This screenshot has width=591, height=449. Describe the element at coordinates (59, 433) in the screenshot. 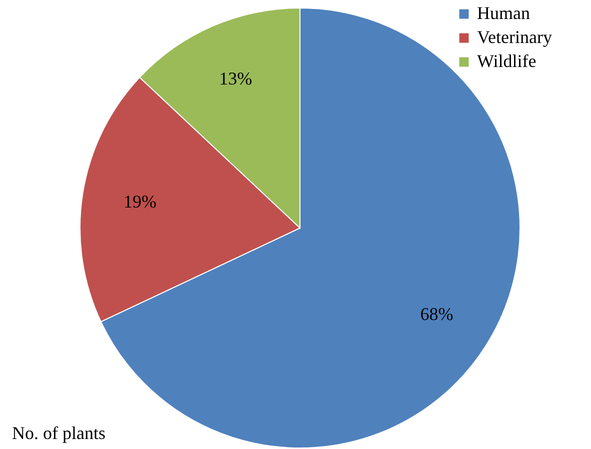

I see `text: No. of plants` at that location.